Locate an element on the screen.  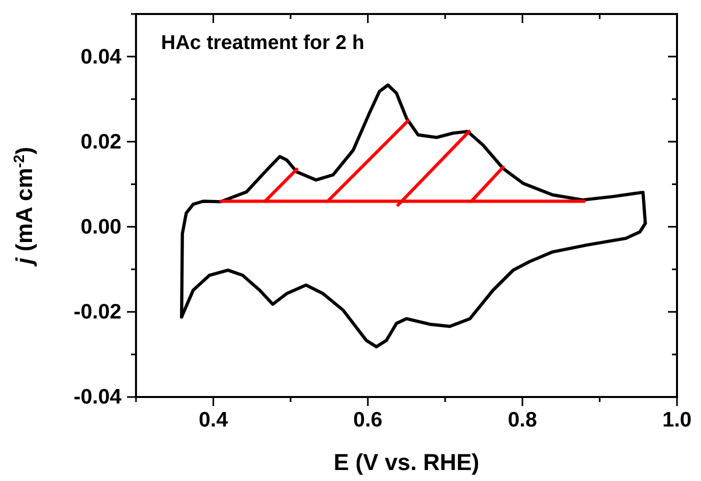
x-tick-label: 0.4 is located at coordinates (213, 420).